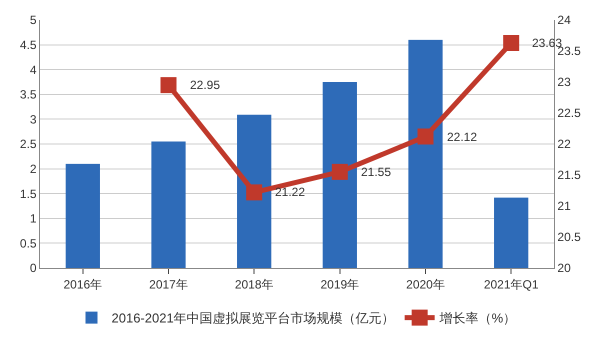 The image size is (599, 345). Describe the element at coordinates (564, 268) in the screenshot. I see `y2-tick-label: 20` at that location.